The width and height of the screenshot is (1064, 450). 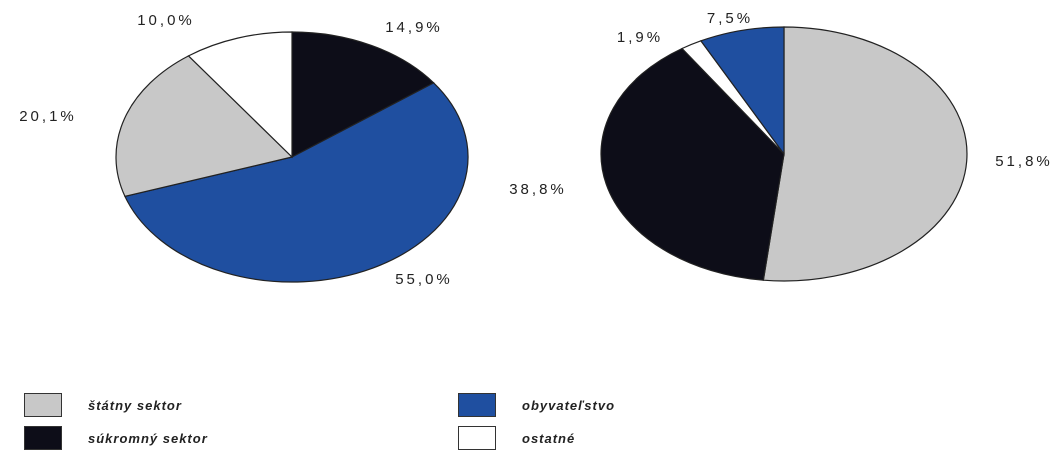 I want to click on pie1-slice-statny, so click(x=865, y=154).